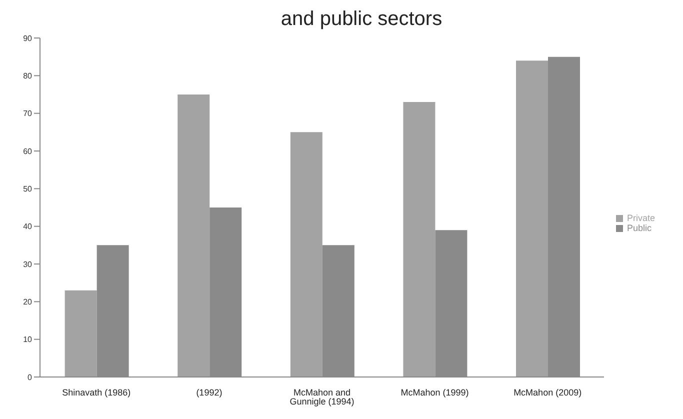 Image resolution: width=683 pixels, height=419 pixels. I want to click on legend-label: Public, so click(639, 227).